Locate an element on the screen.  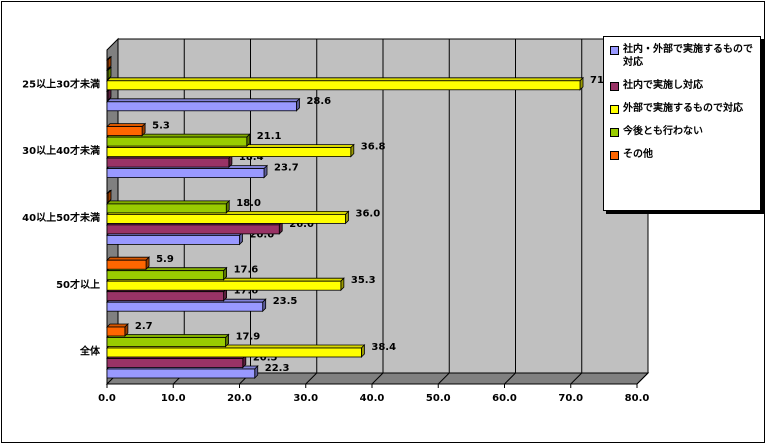
data-label: 35.3 is located at coordinates (363, 280).